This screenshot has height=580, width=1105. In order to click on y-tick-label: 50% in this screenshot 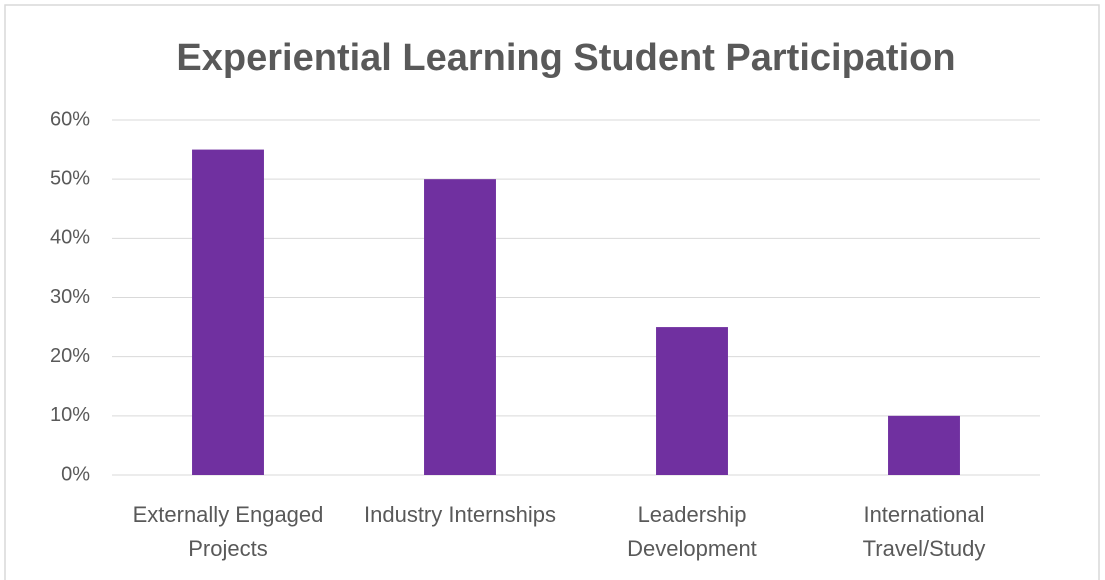, I will do `click(70, 178)`.